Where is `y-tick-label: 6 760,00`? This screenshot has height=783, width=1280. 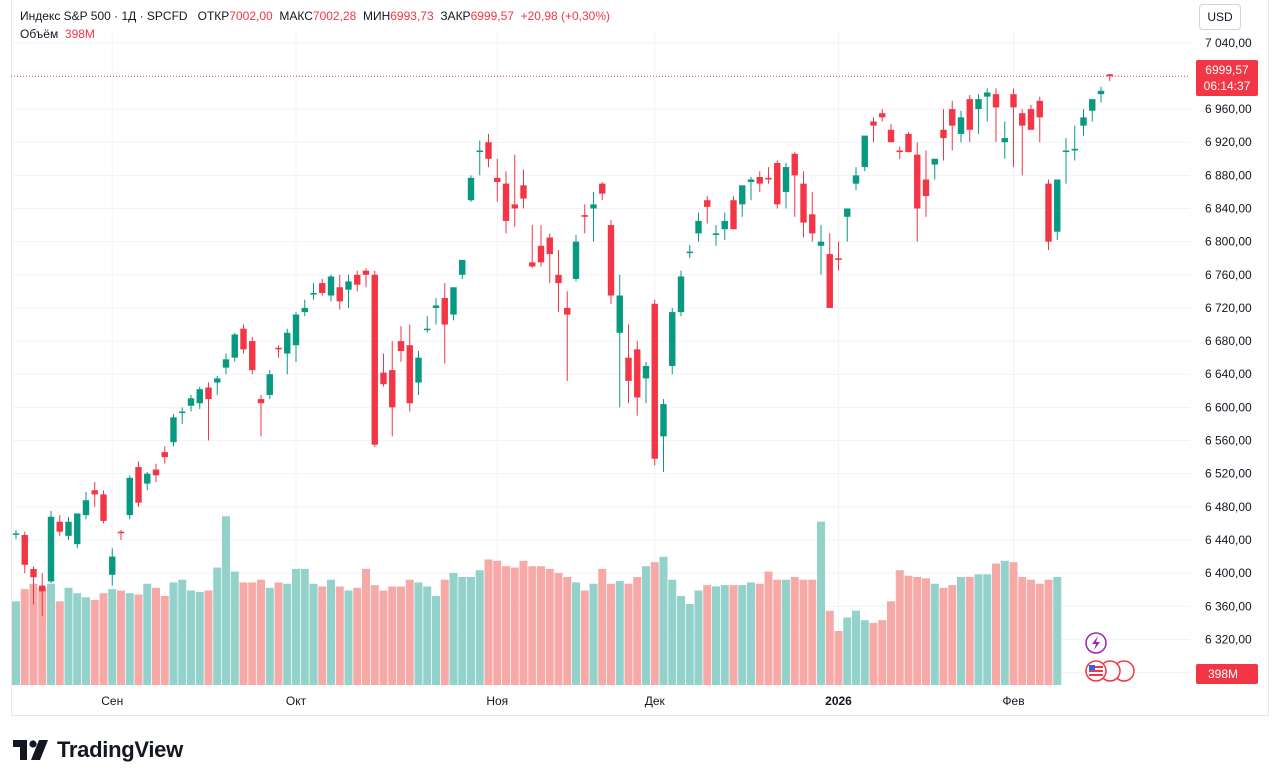 y-tick-label: 6 760,00 is located at coordinates (1228, 275).